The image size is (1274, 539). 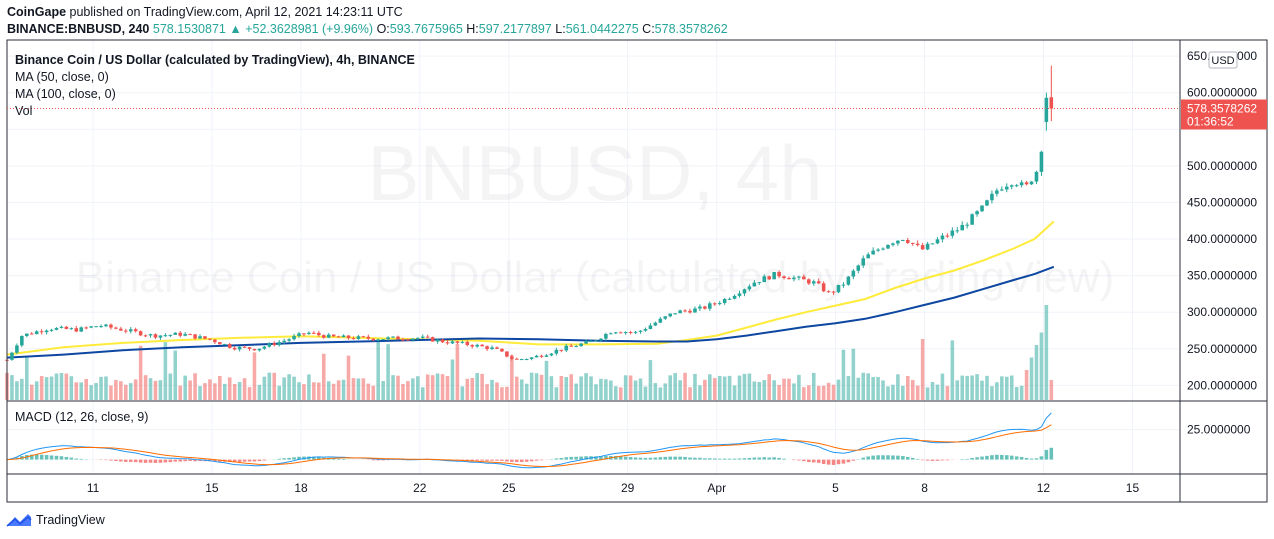 I want to click on legend-ma100: MA (100, close, 0), so click(x=65, y=94).